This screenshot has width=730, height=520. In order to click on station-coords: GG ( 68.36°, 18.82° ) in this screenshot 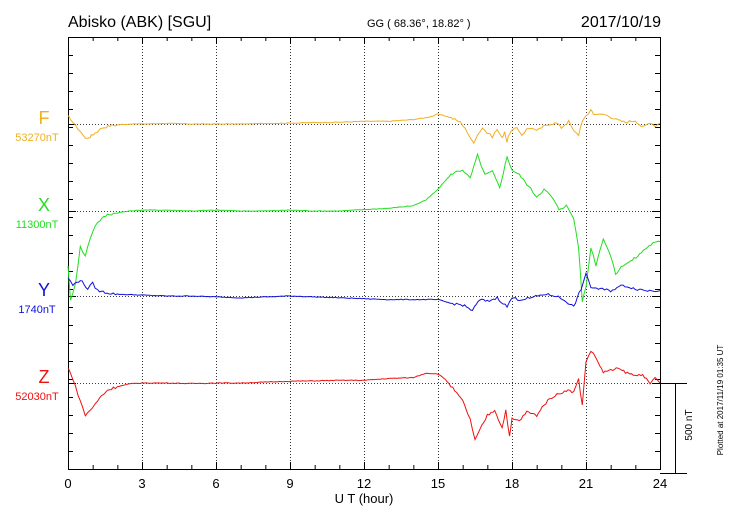, I will do `click(419, 24)`.